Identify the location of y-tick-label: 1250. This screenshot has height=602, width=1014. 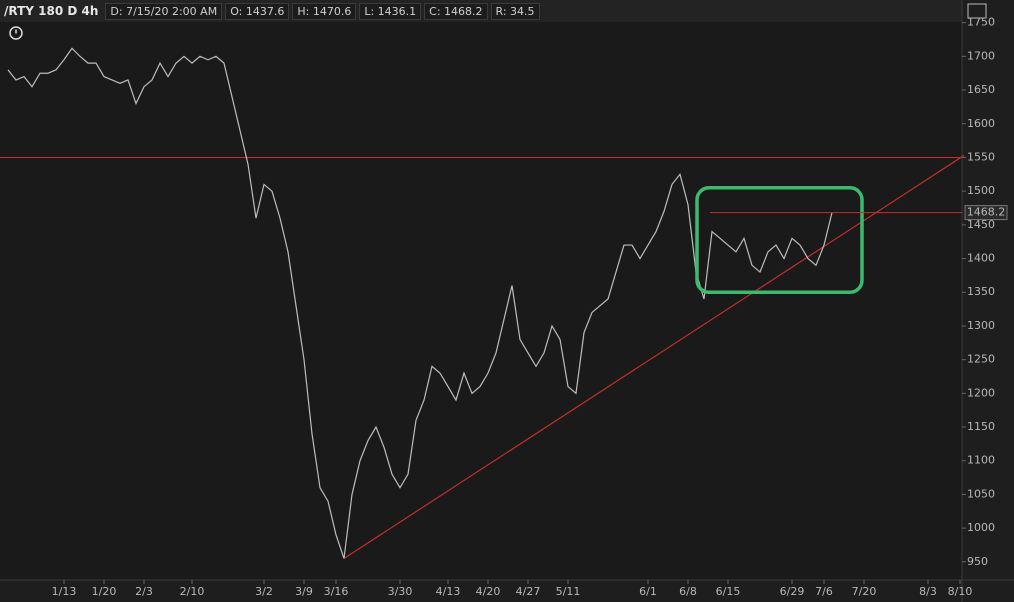
(981, 359).